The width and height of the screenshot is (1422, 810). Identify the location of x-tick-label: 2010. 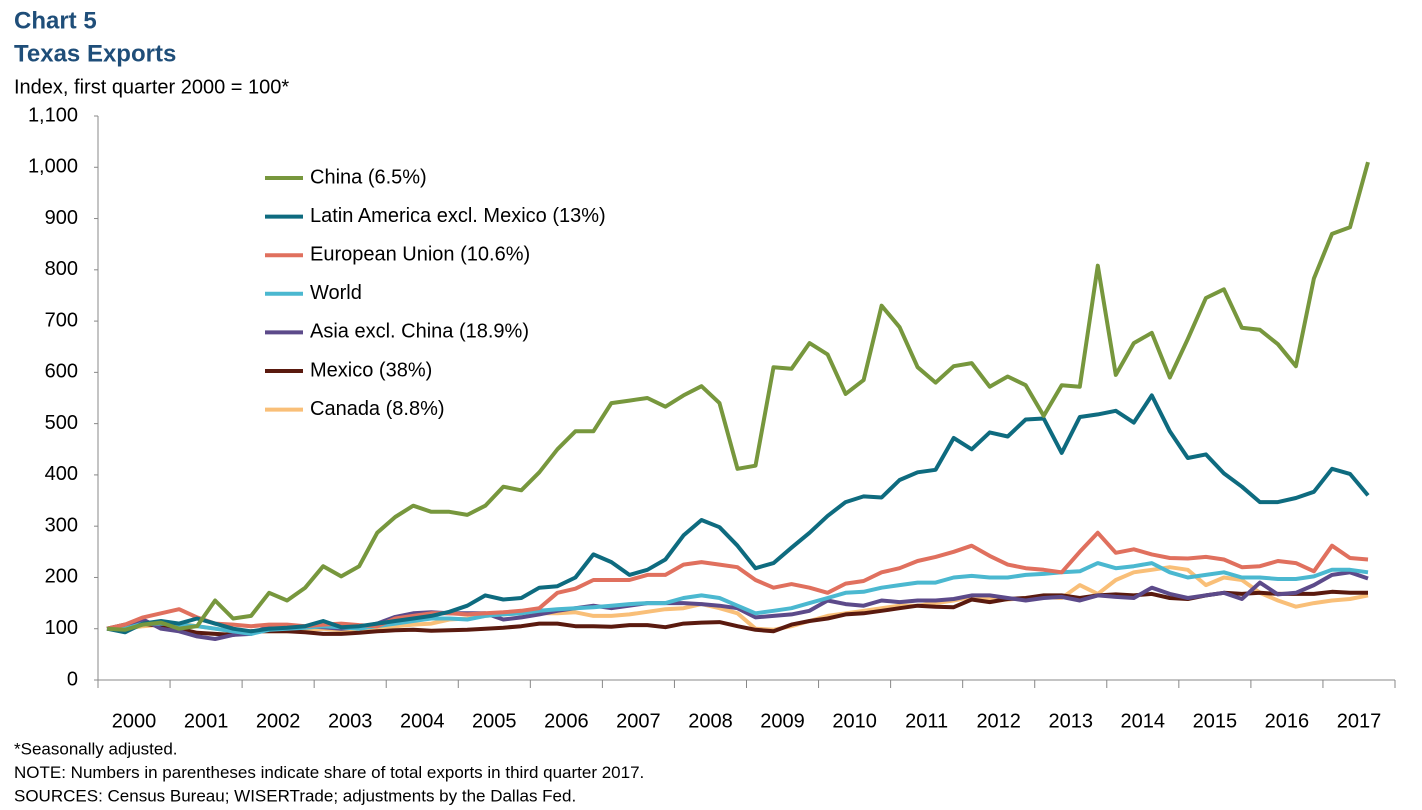
(854, 721).